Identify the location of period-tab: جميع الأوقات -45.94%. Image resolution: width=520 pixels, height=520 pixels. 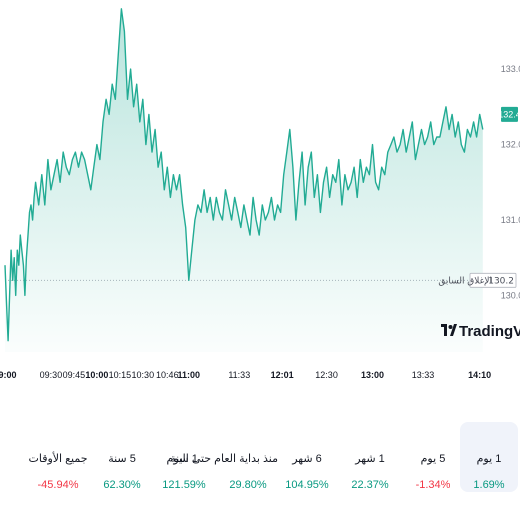
(58, 456).